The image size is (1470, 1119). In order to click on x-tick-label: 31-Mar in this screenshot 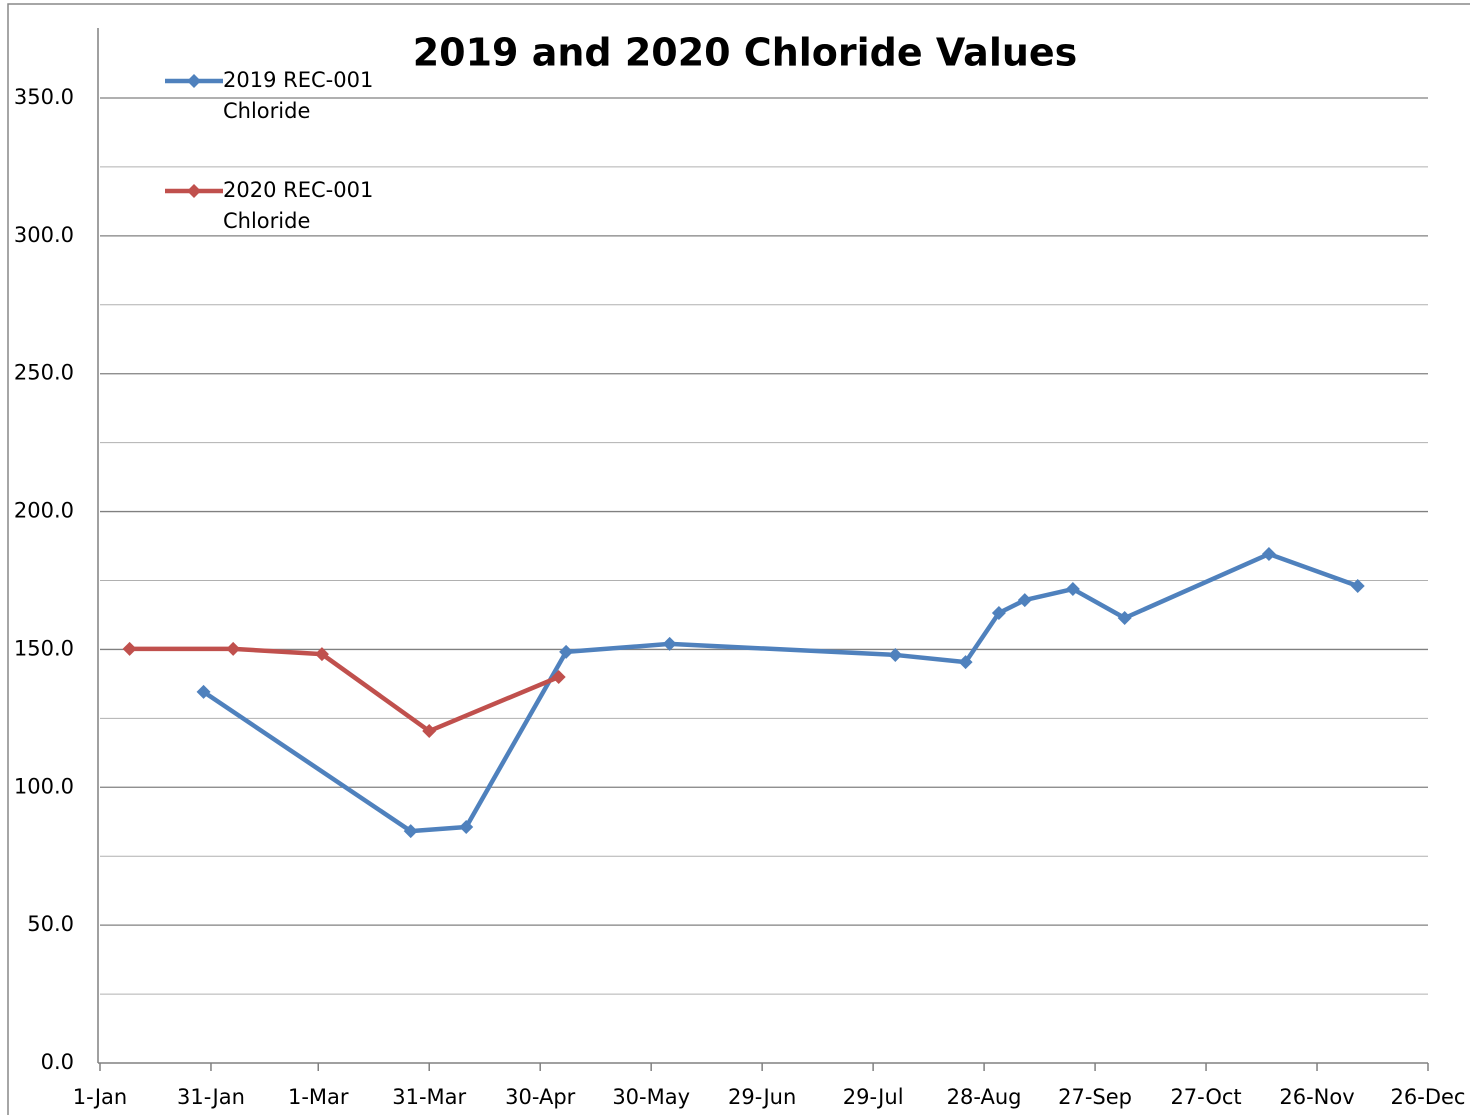, I will do `click(429, 1097)`.